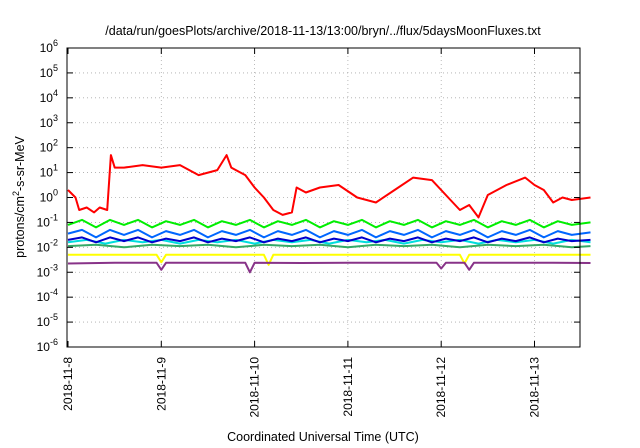  Describe the element at coordinates (441, 387) in the screenshot. I see `x-tick-label: 2018-11-12` at that location.